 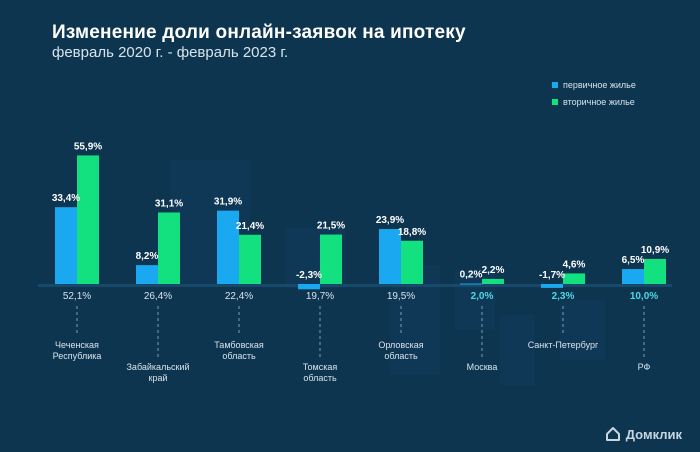 What do you see at coordinates (563, 345) in the screenshot?
I see `category-label: Санкт-Петербург` at bounding box center [563, 345].